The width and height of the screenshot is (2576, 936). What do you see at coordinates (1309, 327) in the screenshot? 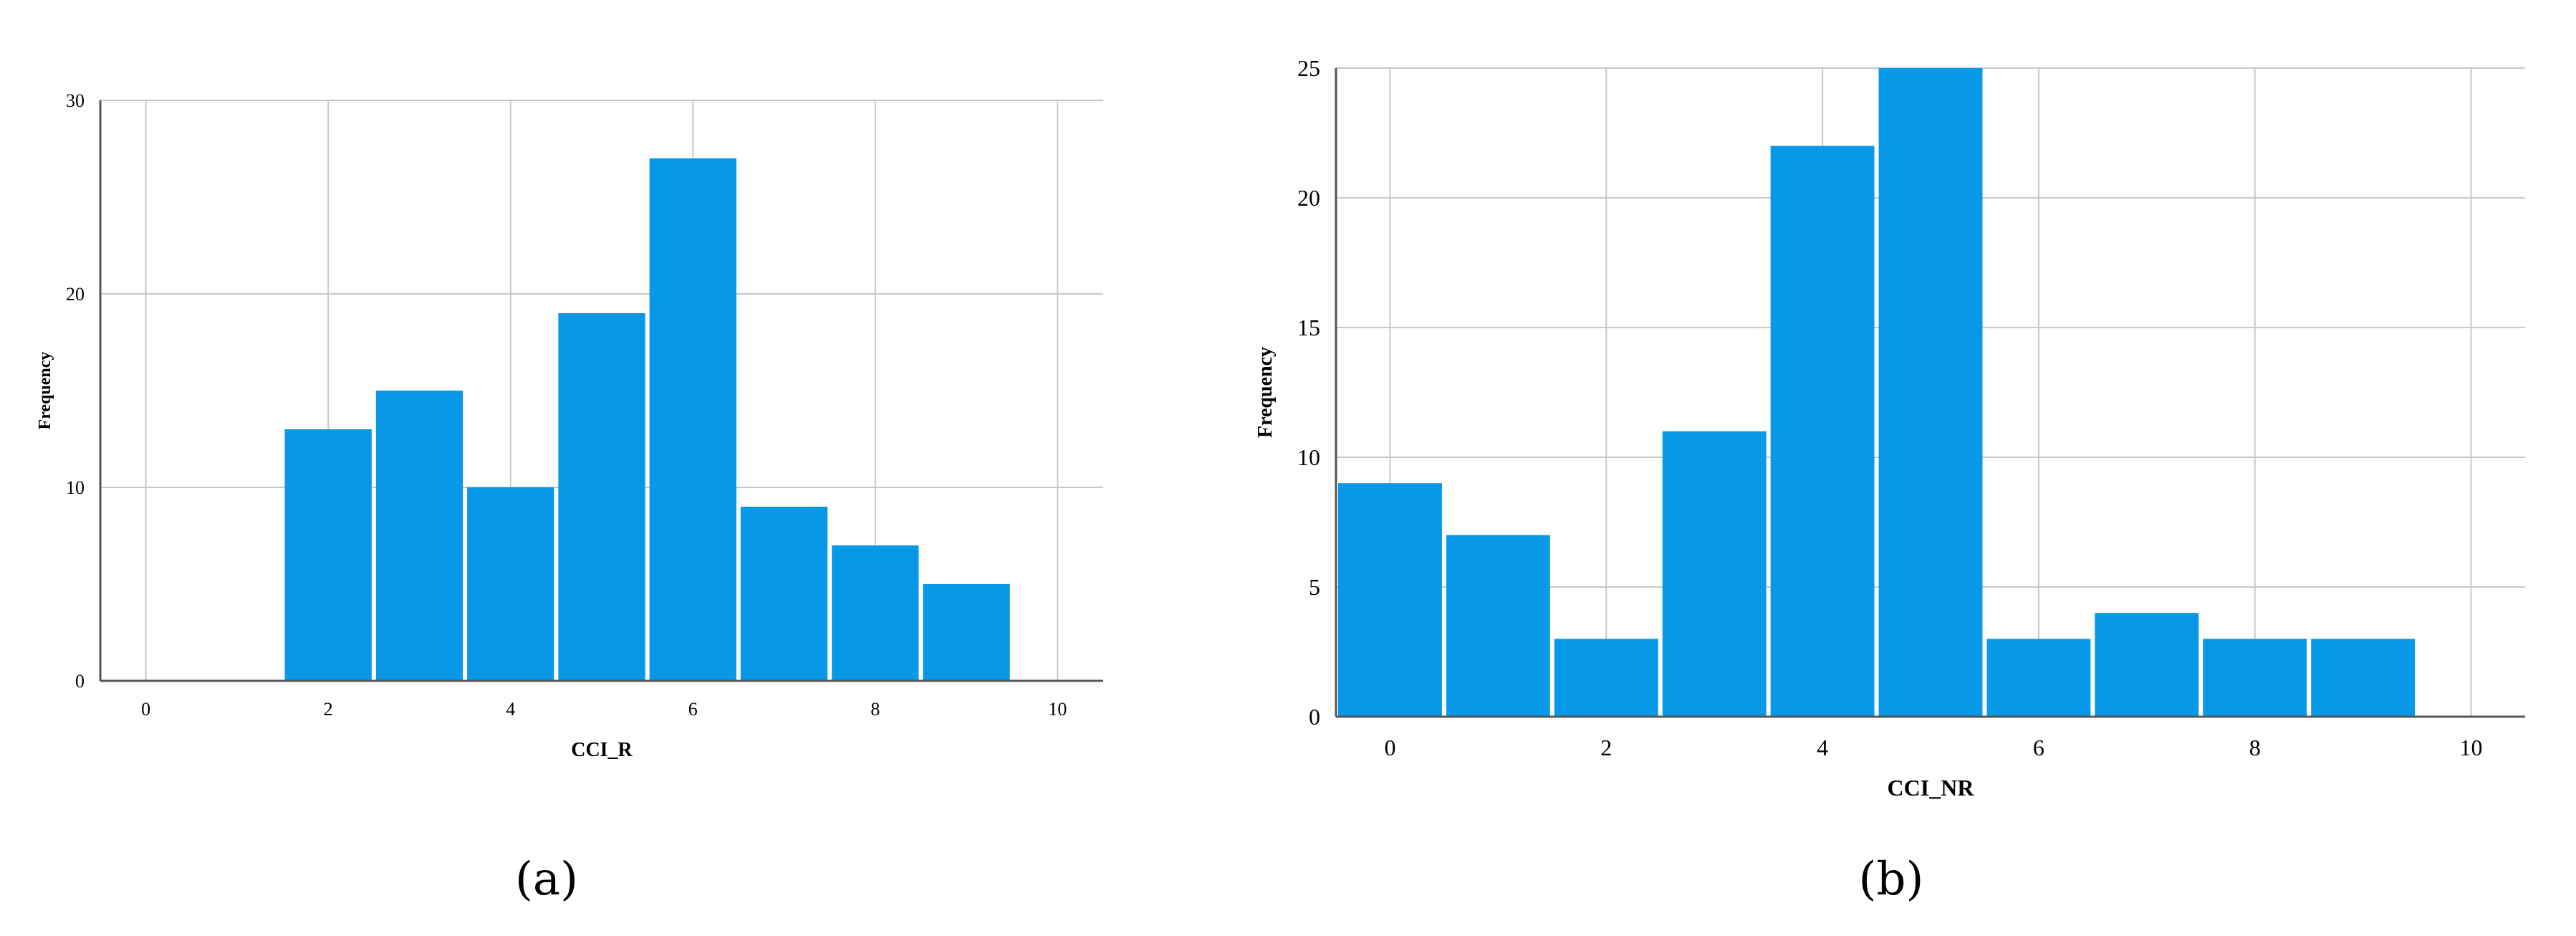
I see `y-tick-label: 15` at bounding box center [1309, 327].